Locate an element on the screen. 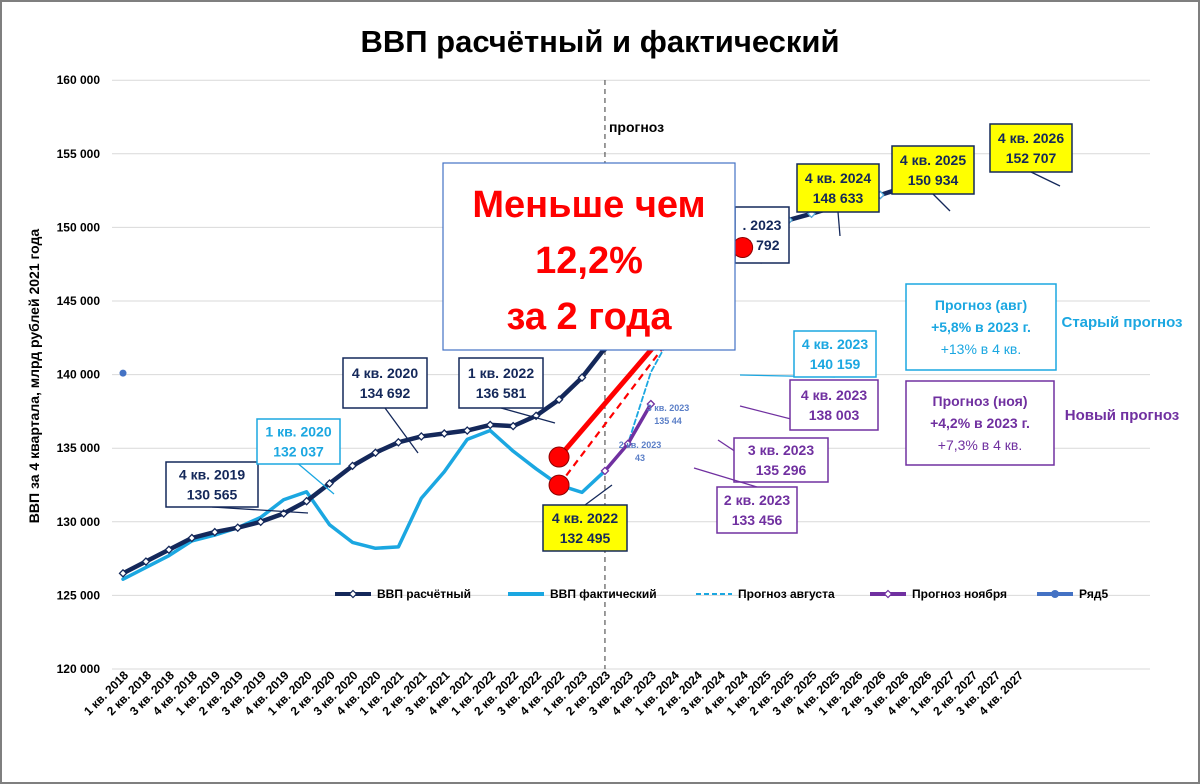  callout-text: 4 кв. 2025 is located at coordinates (933, 160).